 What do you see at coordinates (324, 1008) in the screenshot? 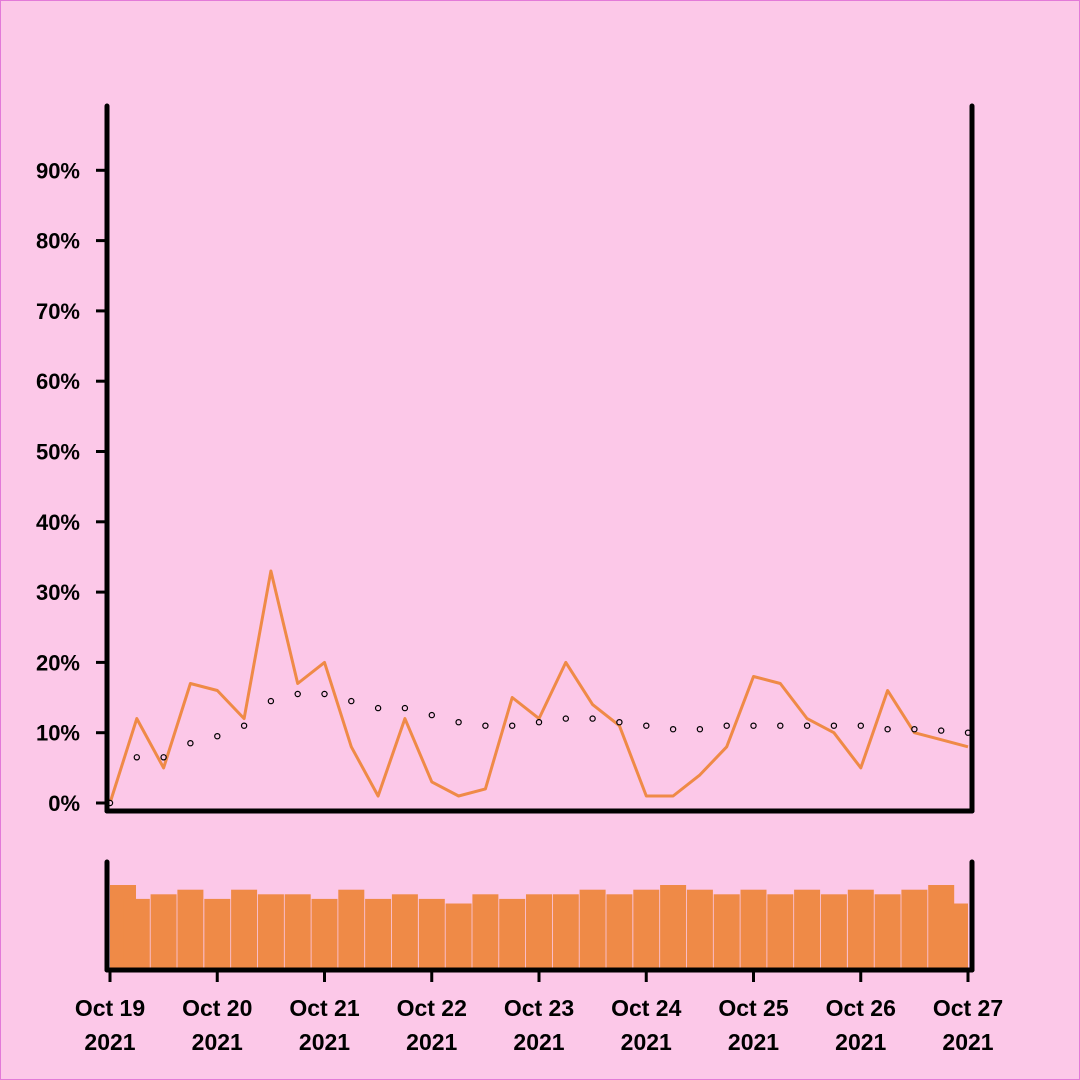
I see `x-tick-label-date: Oct 21` at bounding box center [324, 1008].